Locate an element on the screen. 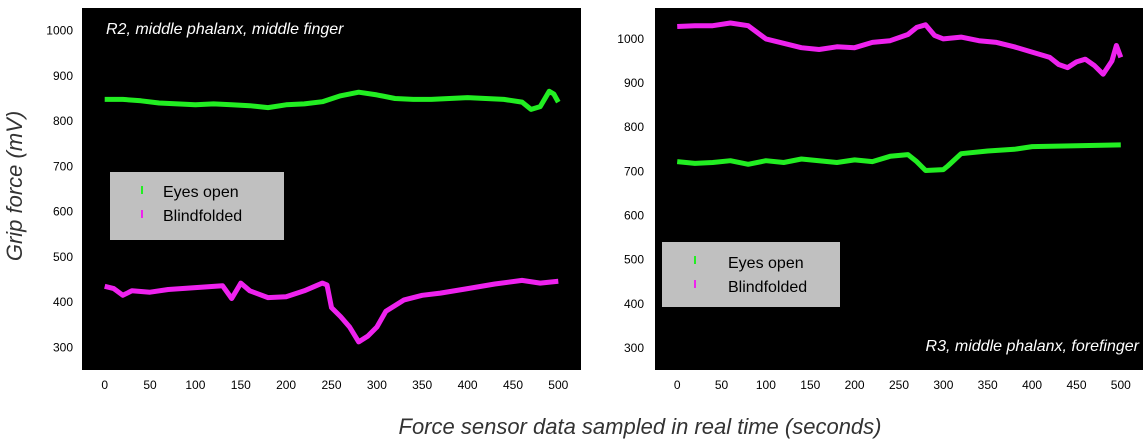 Image resolution: width=1145 pixels, height=442 pixels. right-legend-swatch-eyes-open is located at coordinates (695, 260).